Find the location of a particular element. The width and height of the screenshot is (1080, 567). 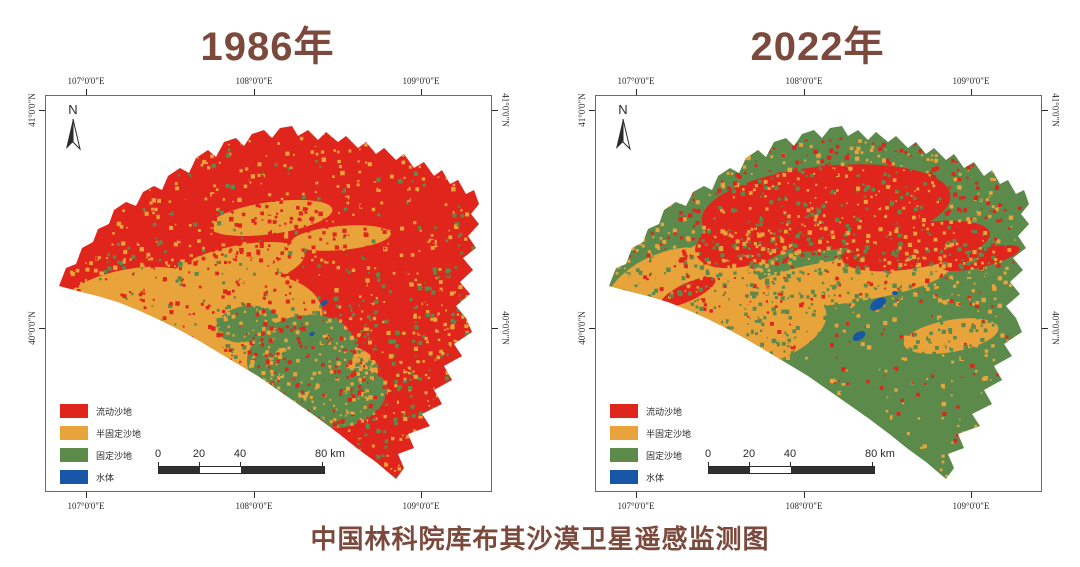

legend-item-water: 水体 is located at coordinates (100, 477).